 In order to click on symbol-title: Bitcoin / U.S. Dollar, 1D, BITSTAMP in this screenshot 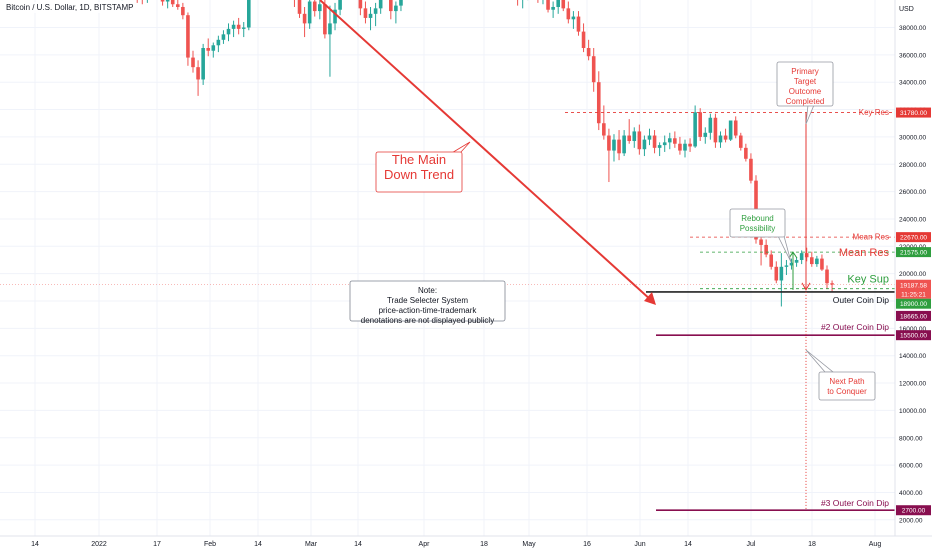, I will do `click(70, 7)`.